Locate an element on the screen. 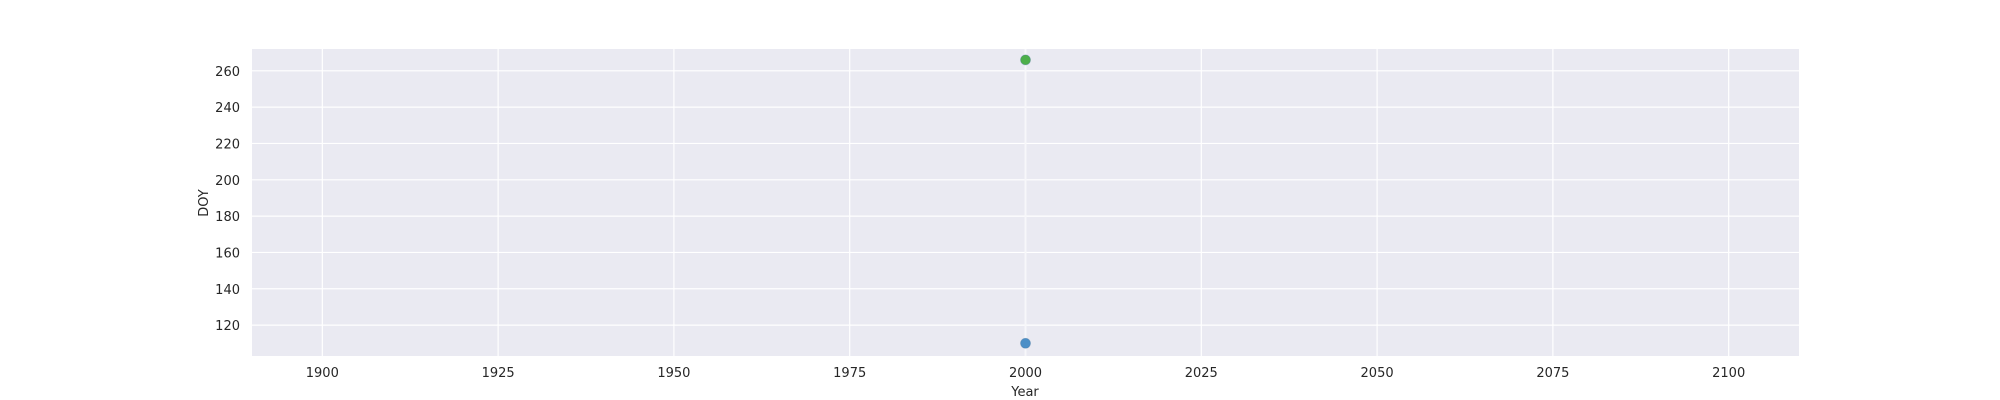 The height and width of the screenshot is (400, 2000). x-tick-label: 2075 is located at coordinates (1552, 373).